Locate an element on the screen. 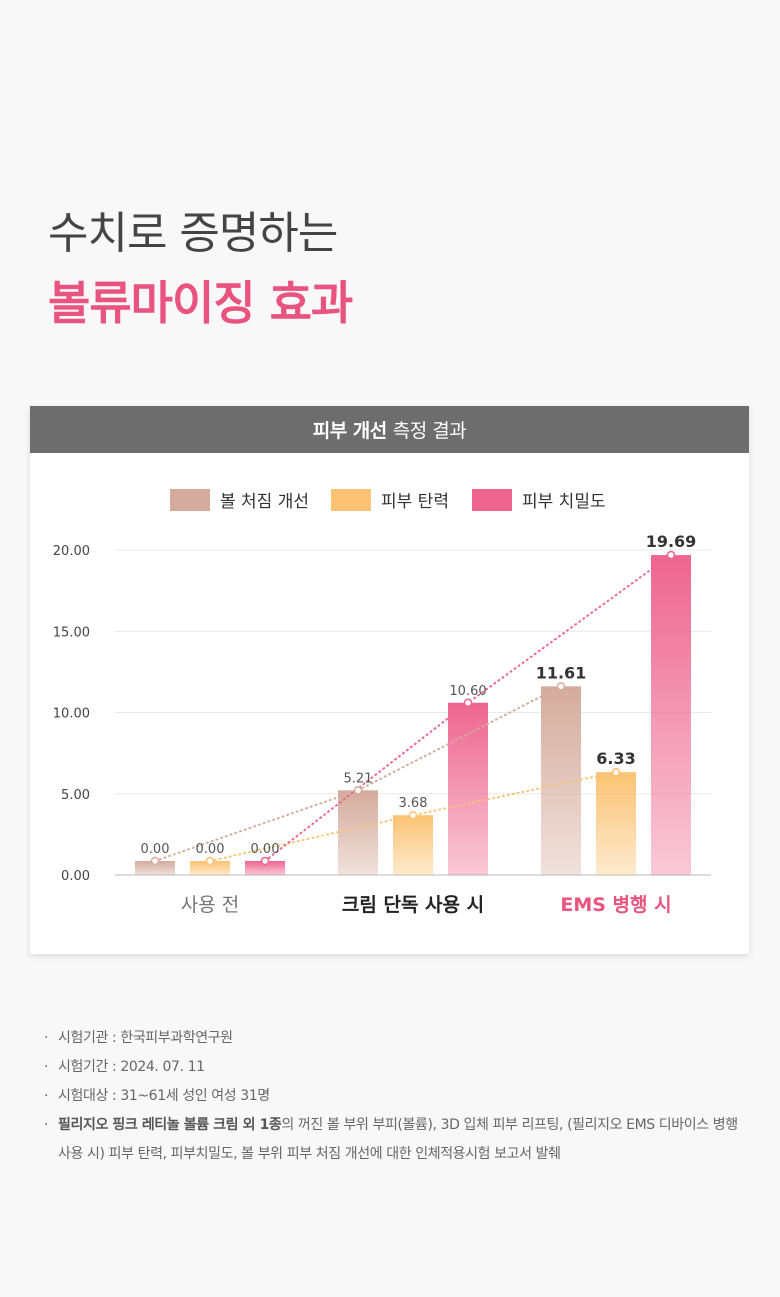 This screenshot has width=780, height=1297. data-label: 19.69 is located at coordinates (671, 541).